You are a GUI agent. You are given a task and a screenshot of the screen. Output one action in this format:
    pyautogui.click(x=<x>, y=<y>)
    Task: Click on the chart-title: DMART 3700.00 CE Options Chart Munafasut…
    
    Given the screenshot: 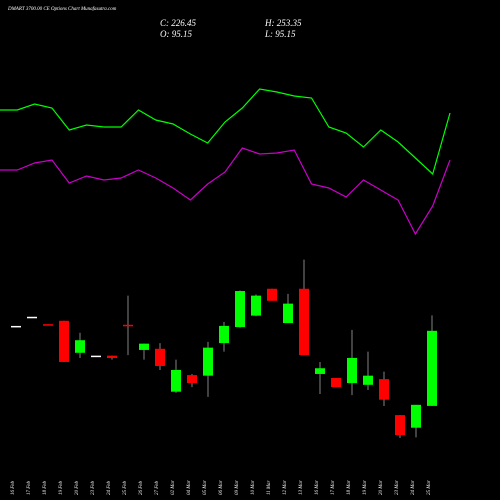 What is the action you would take?
    pyautogui.click(x=62, y=9)
    